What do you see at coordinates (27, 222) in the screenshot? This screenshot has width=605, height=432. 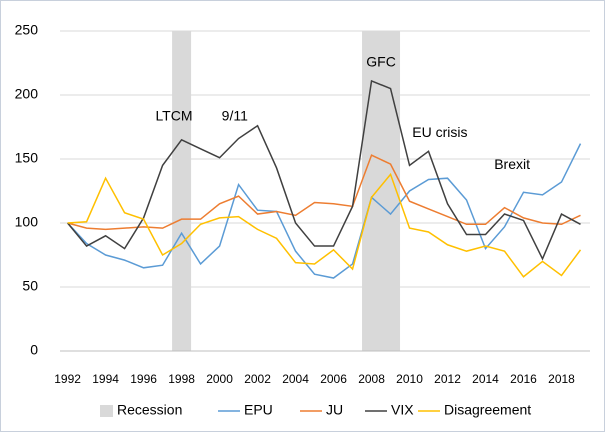 I see `y-tick-label: 100` at bounding box center [27, 222].